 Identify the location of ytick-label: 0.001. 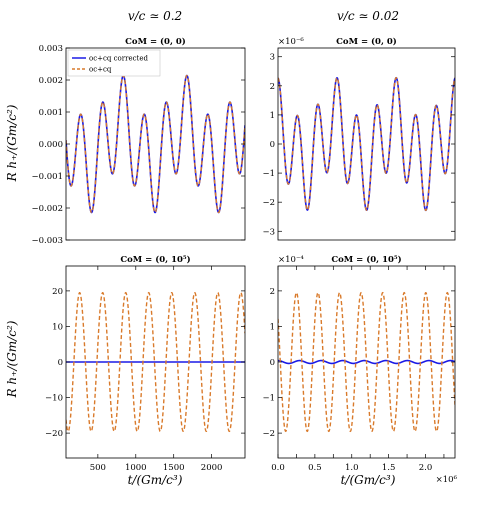
(51, 113).